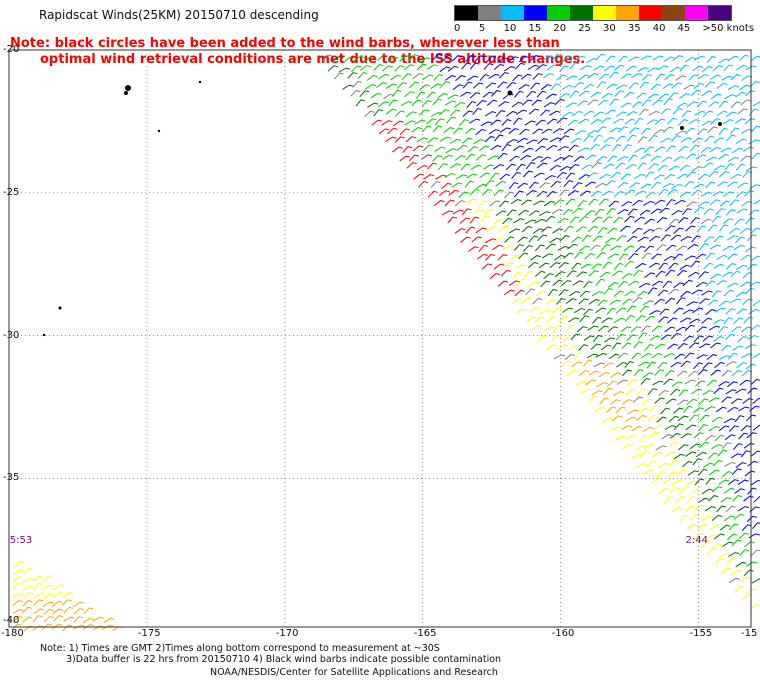  Describe the element at coordinates (12, 633) in the screenshot. I see `longitude-label: -180` at that location.